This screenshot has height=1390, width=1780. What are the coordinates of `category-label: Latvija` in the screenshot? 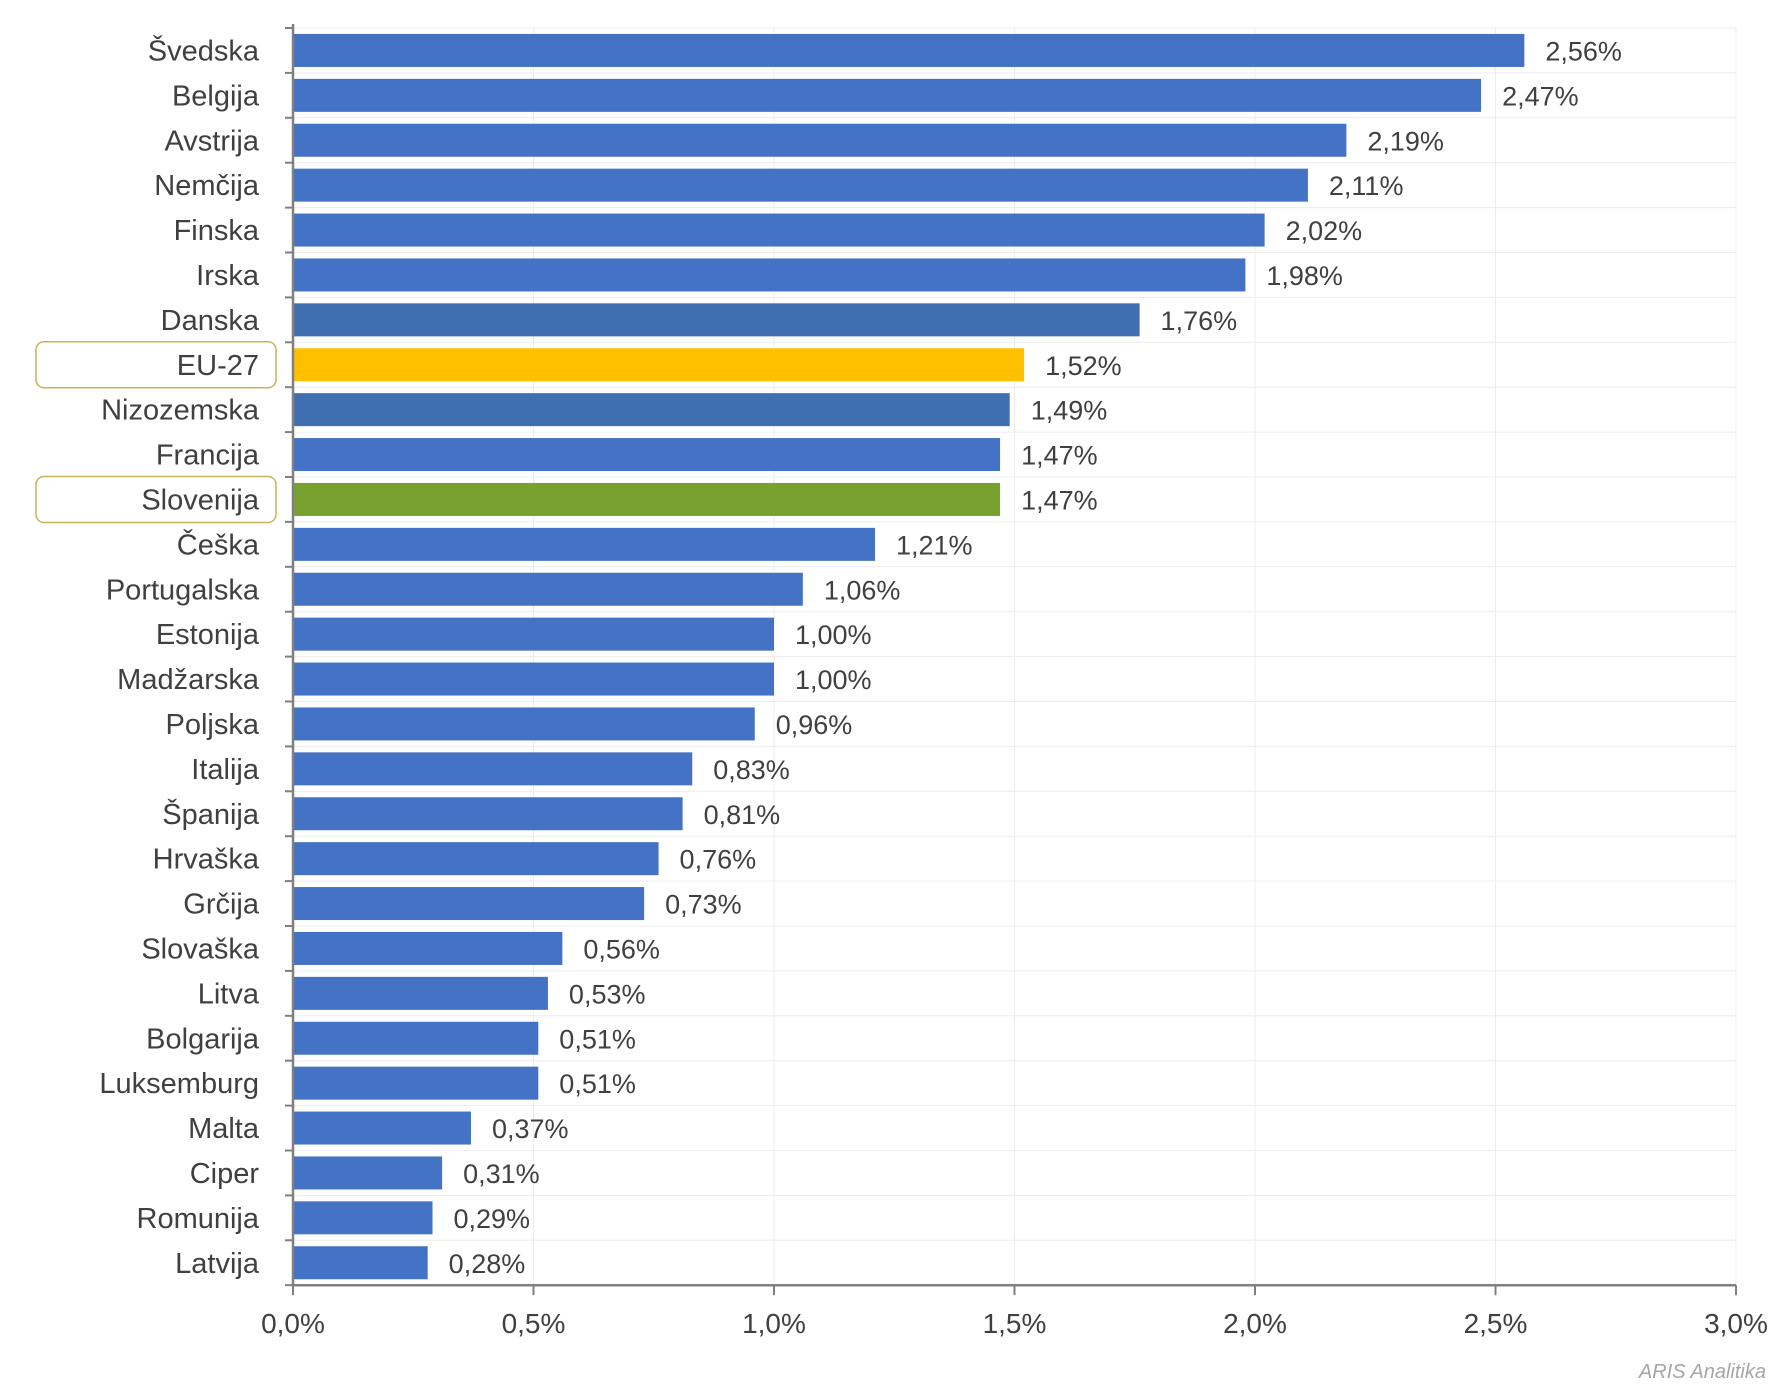 It's located at (217, 1264).